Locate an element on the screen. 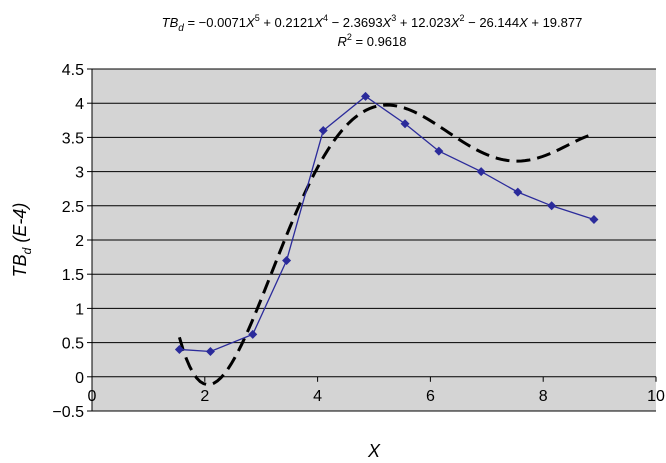 The image size is (666, 463). y-tick-label: 4 is located at coordinates (79, 104).